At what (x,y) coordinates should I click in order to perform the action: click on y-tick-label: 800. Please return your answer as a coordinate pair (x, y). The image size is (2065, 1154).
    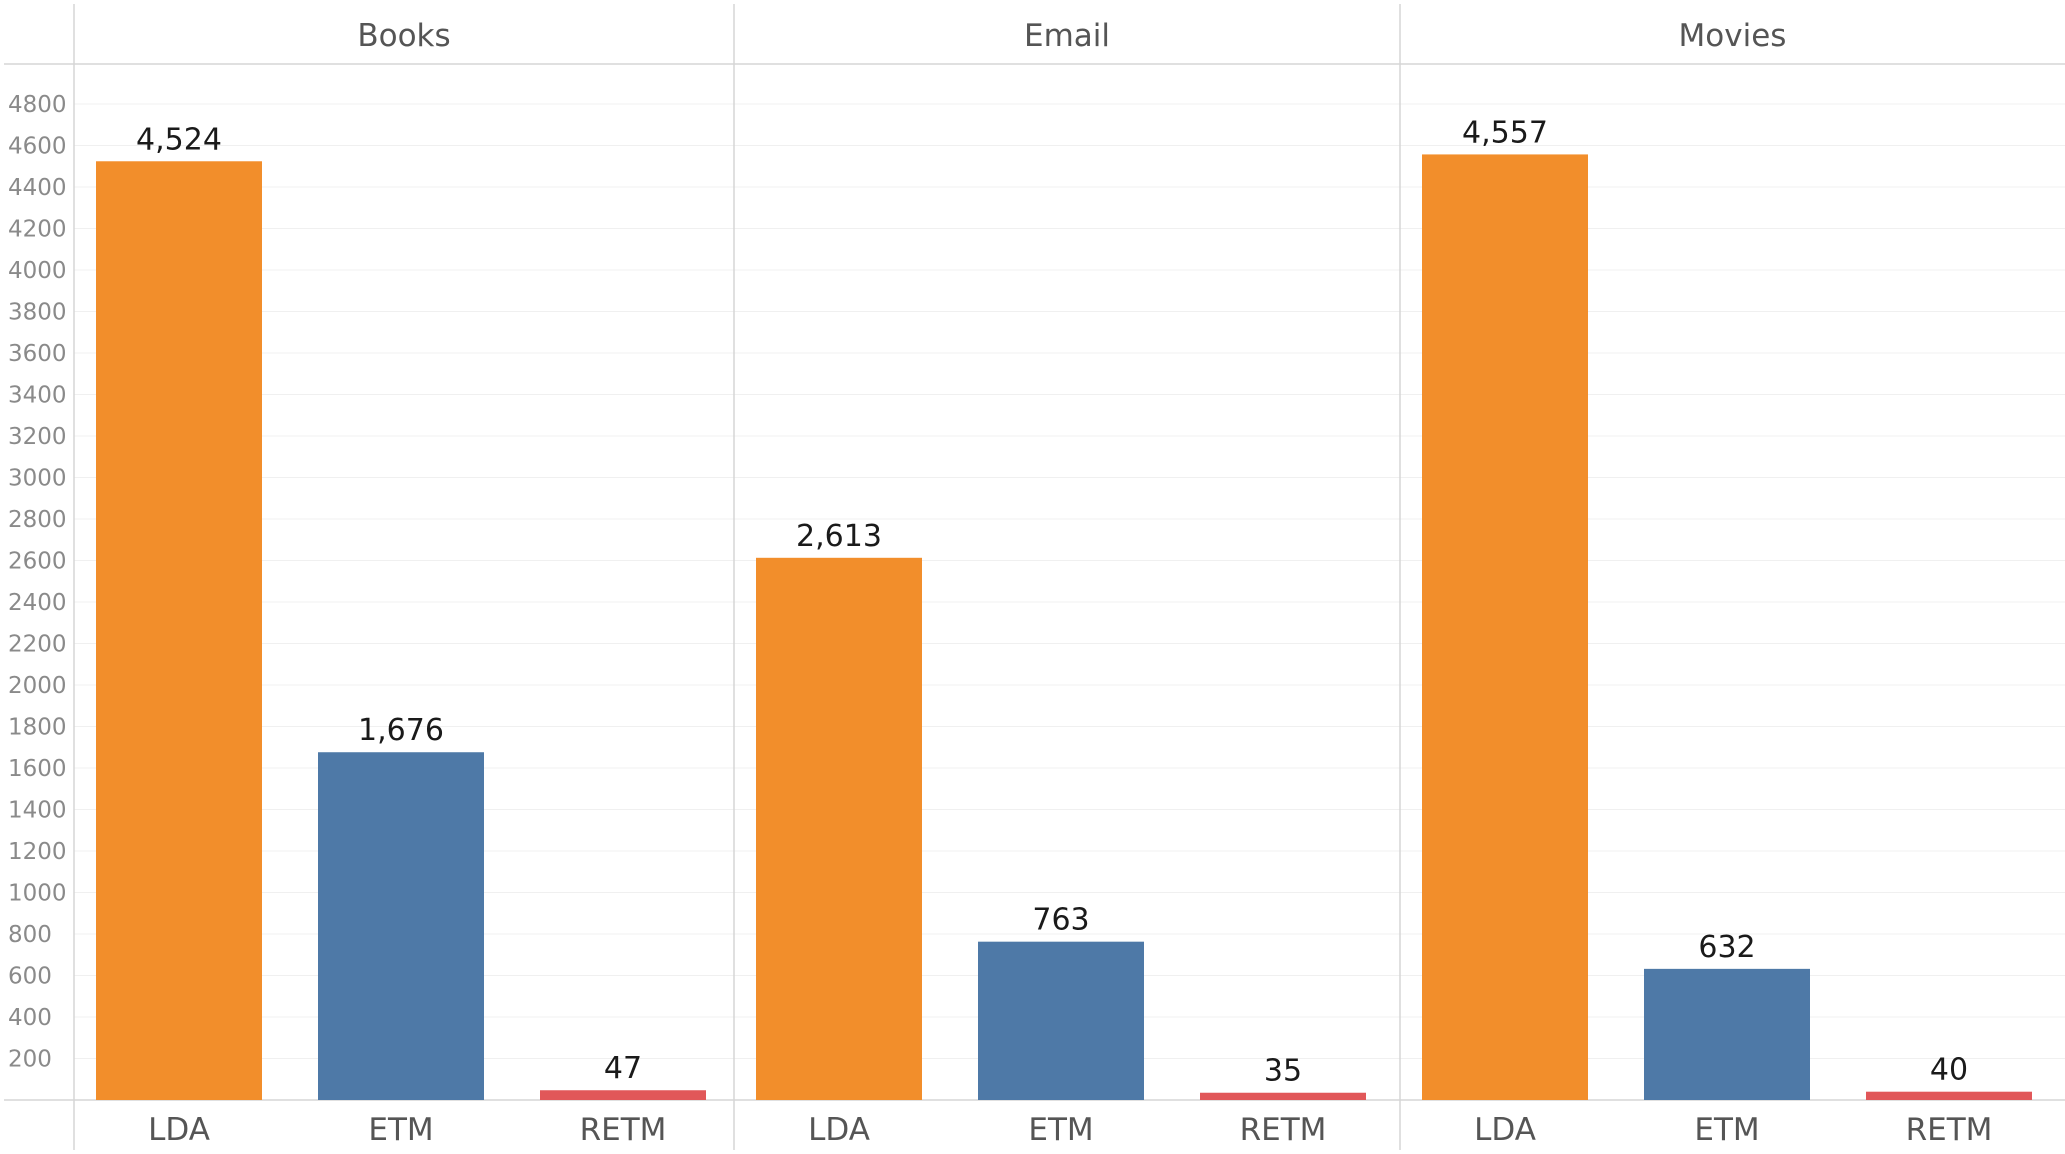
    Looking at the image, I should click on (30, 935).